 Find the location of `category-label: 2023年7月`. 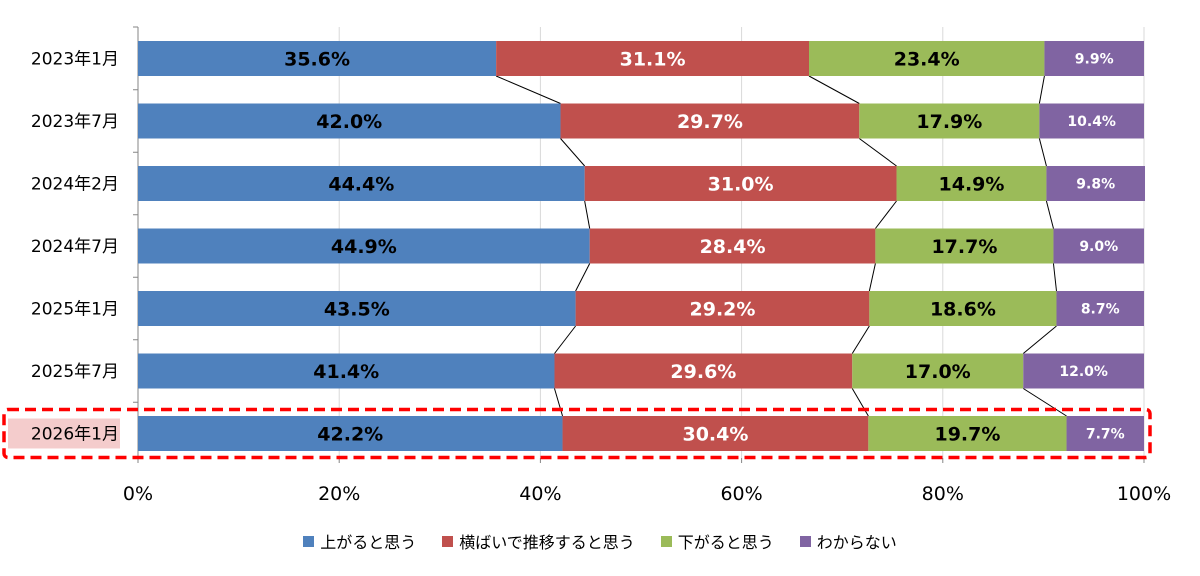

category-label: 2023年7月 is located at coordinates (75, 122).